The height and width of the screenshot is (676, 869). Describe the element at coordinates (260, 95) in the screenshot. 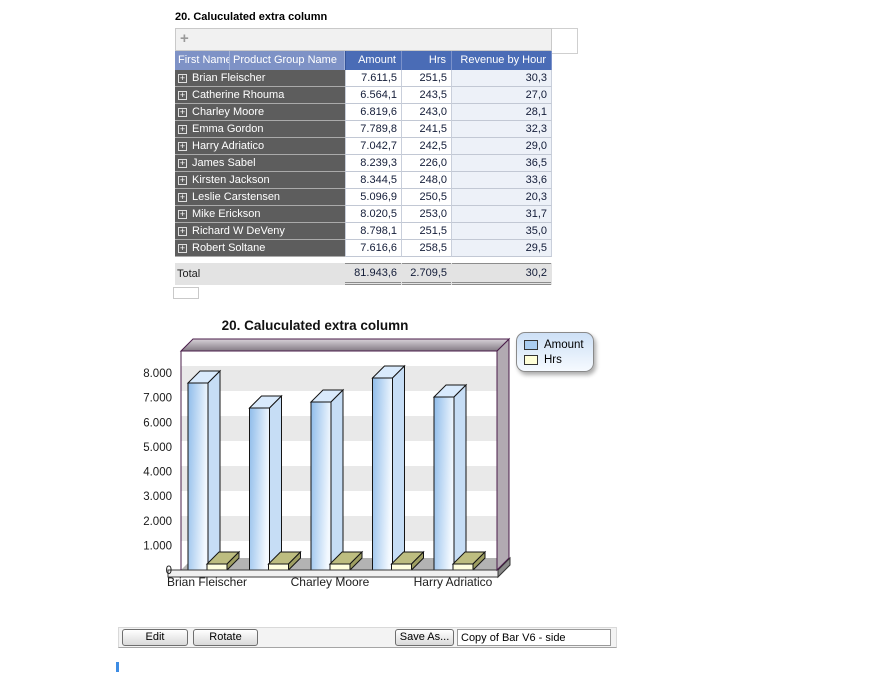

I see `table-row-label: + Catherine Rhouma` at that location.